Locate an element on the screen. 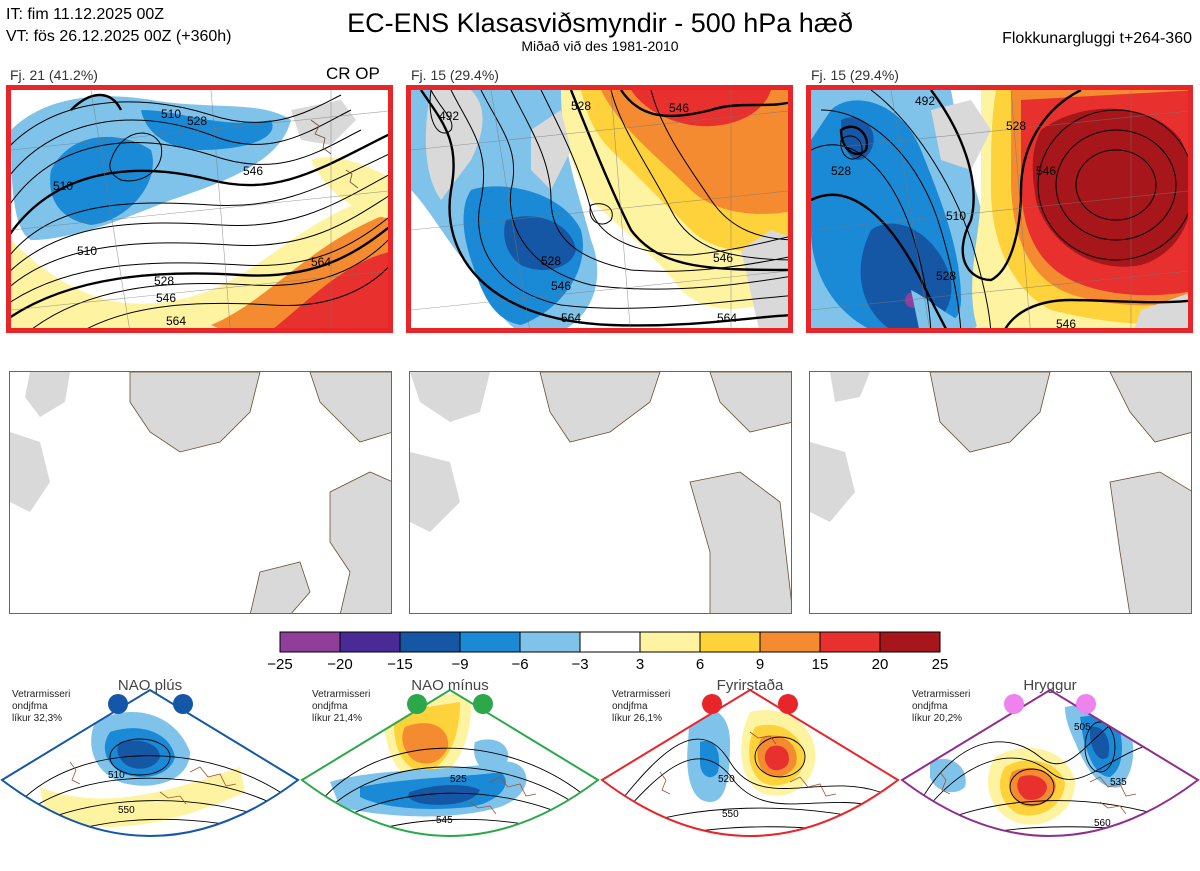  contour-label: 535 is located at coordinates (1118, 782).